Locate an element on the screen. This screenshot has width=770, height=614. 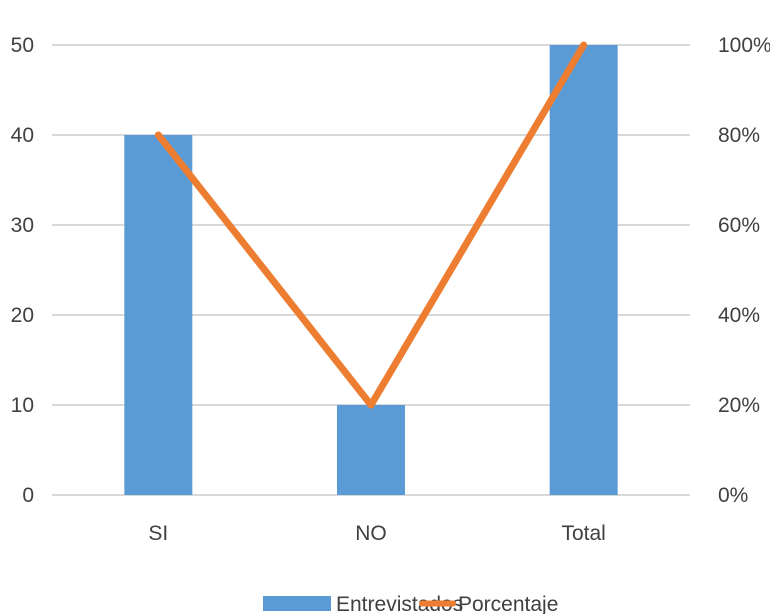
right-tick-label: 0% is located at coordinates (733, 495).